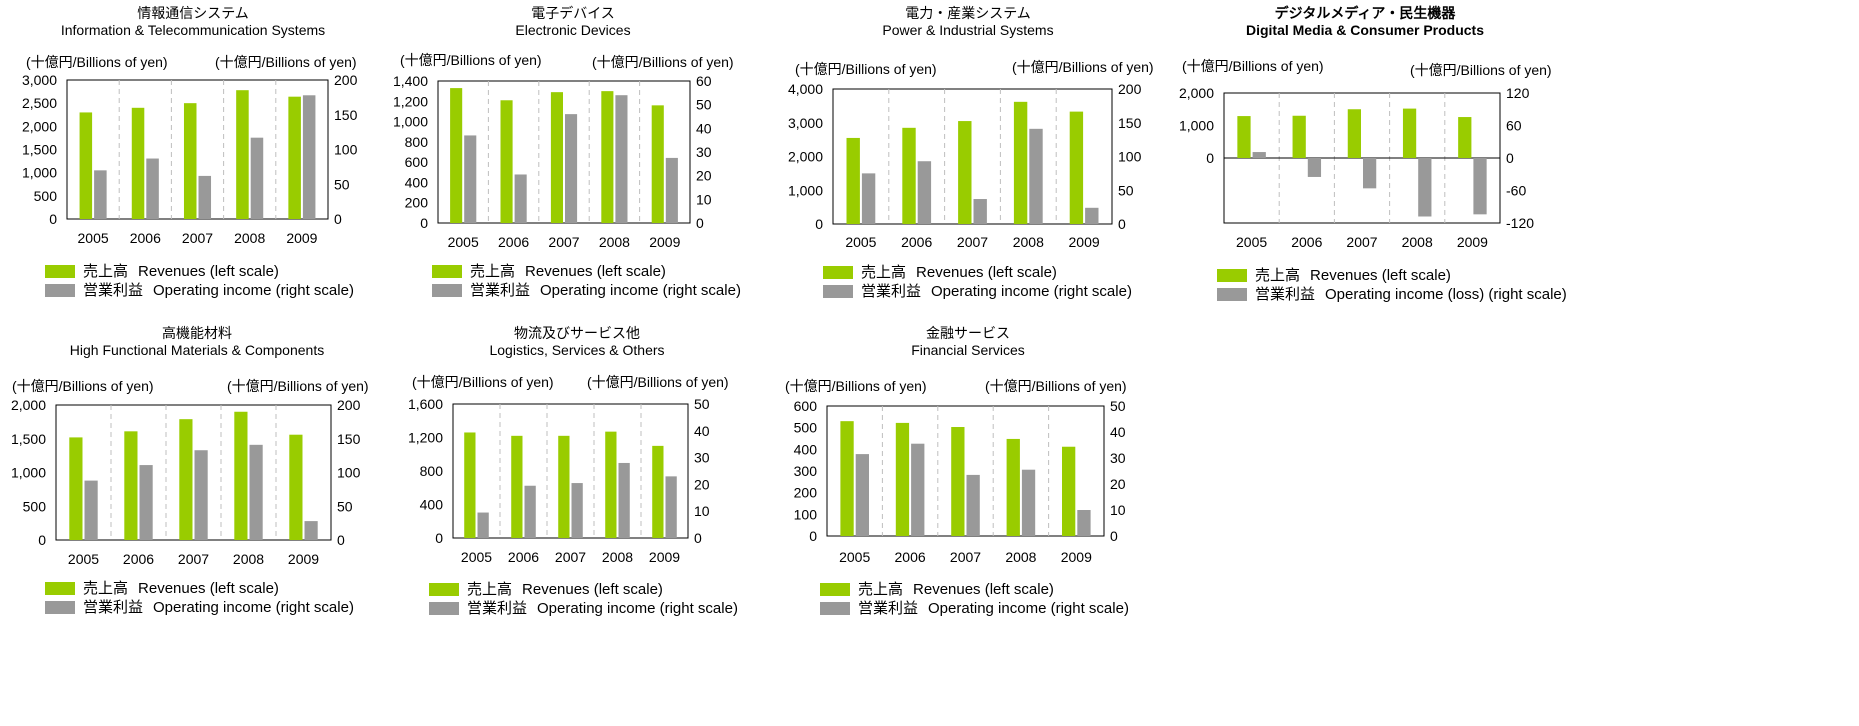 Image resolution: width=1859 pixels, height=726 pixels. I want to click on right-tick-label: 60, so click(1514, 126).